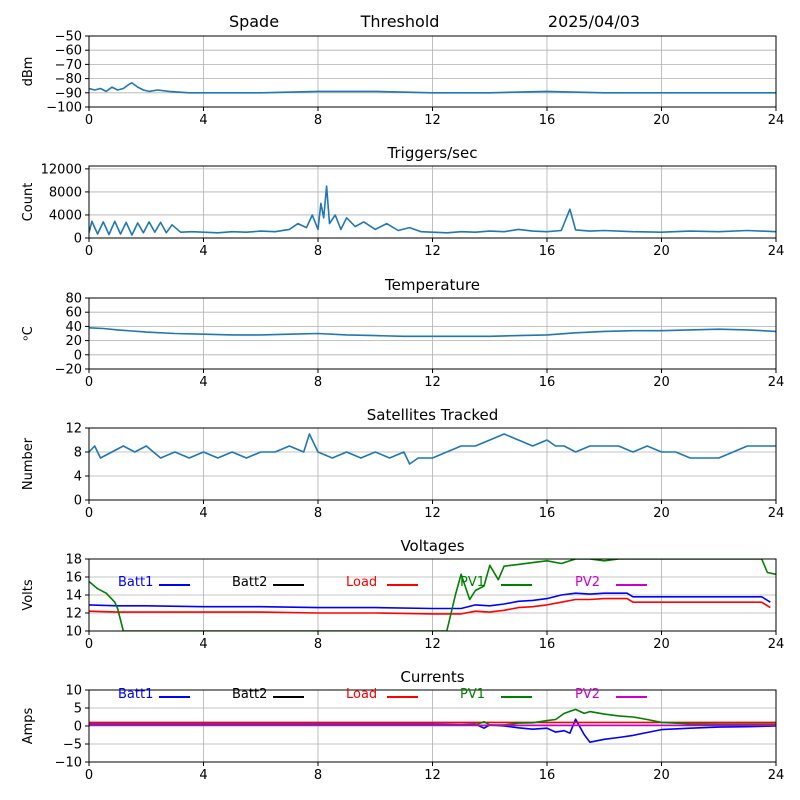 This screenshot has width=800, height=800. I want to click on header-station: Spade, so click(254, 21).